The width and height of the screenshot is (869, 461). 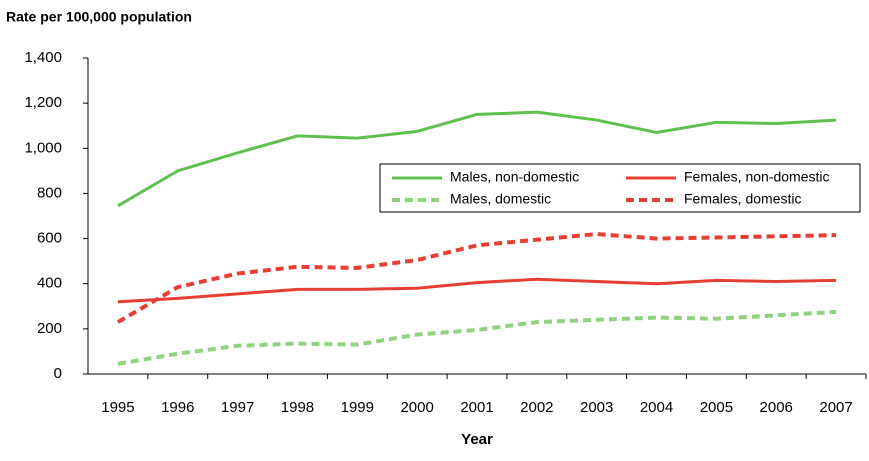 What do you see at coordinates (117, 407) in the screenshot?
I see `x-tick-label: 1995` at bounding box center [117, 407].